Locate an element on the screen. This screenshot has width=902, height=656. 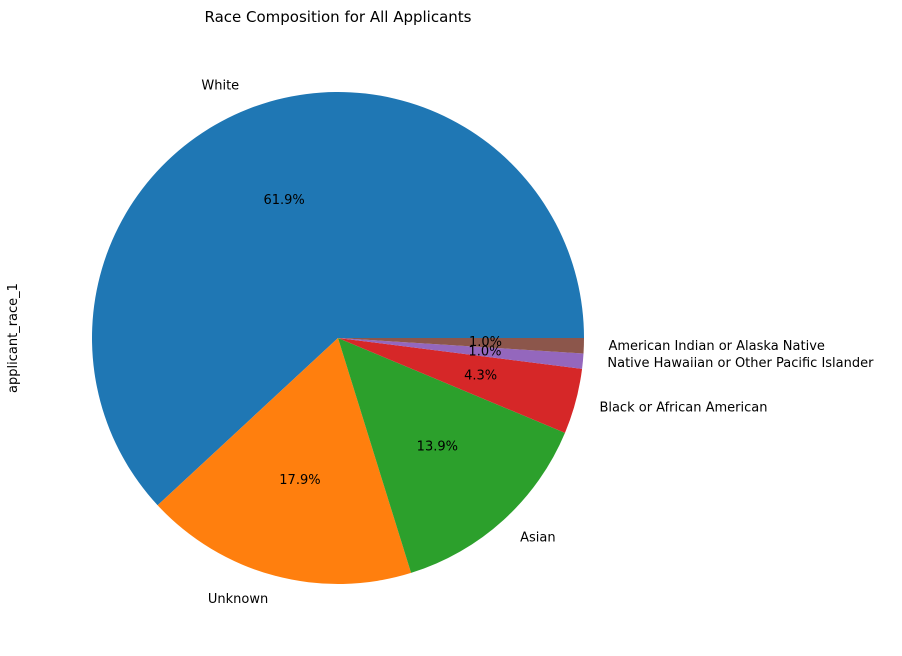
slice-percent-label: 4.3% is located at coordinates (480, 376).